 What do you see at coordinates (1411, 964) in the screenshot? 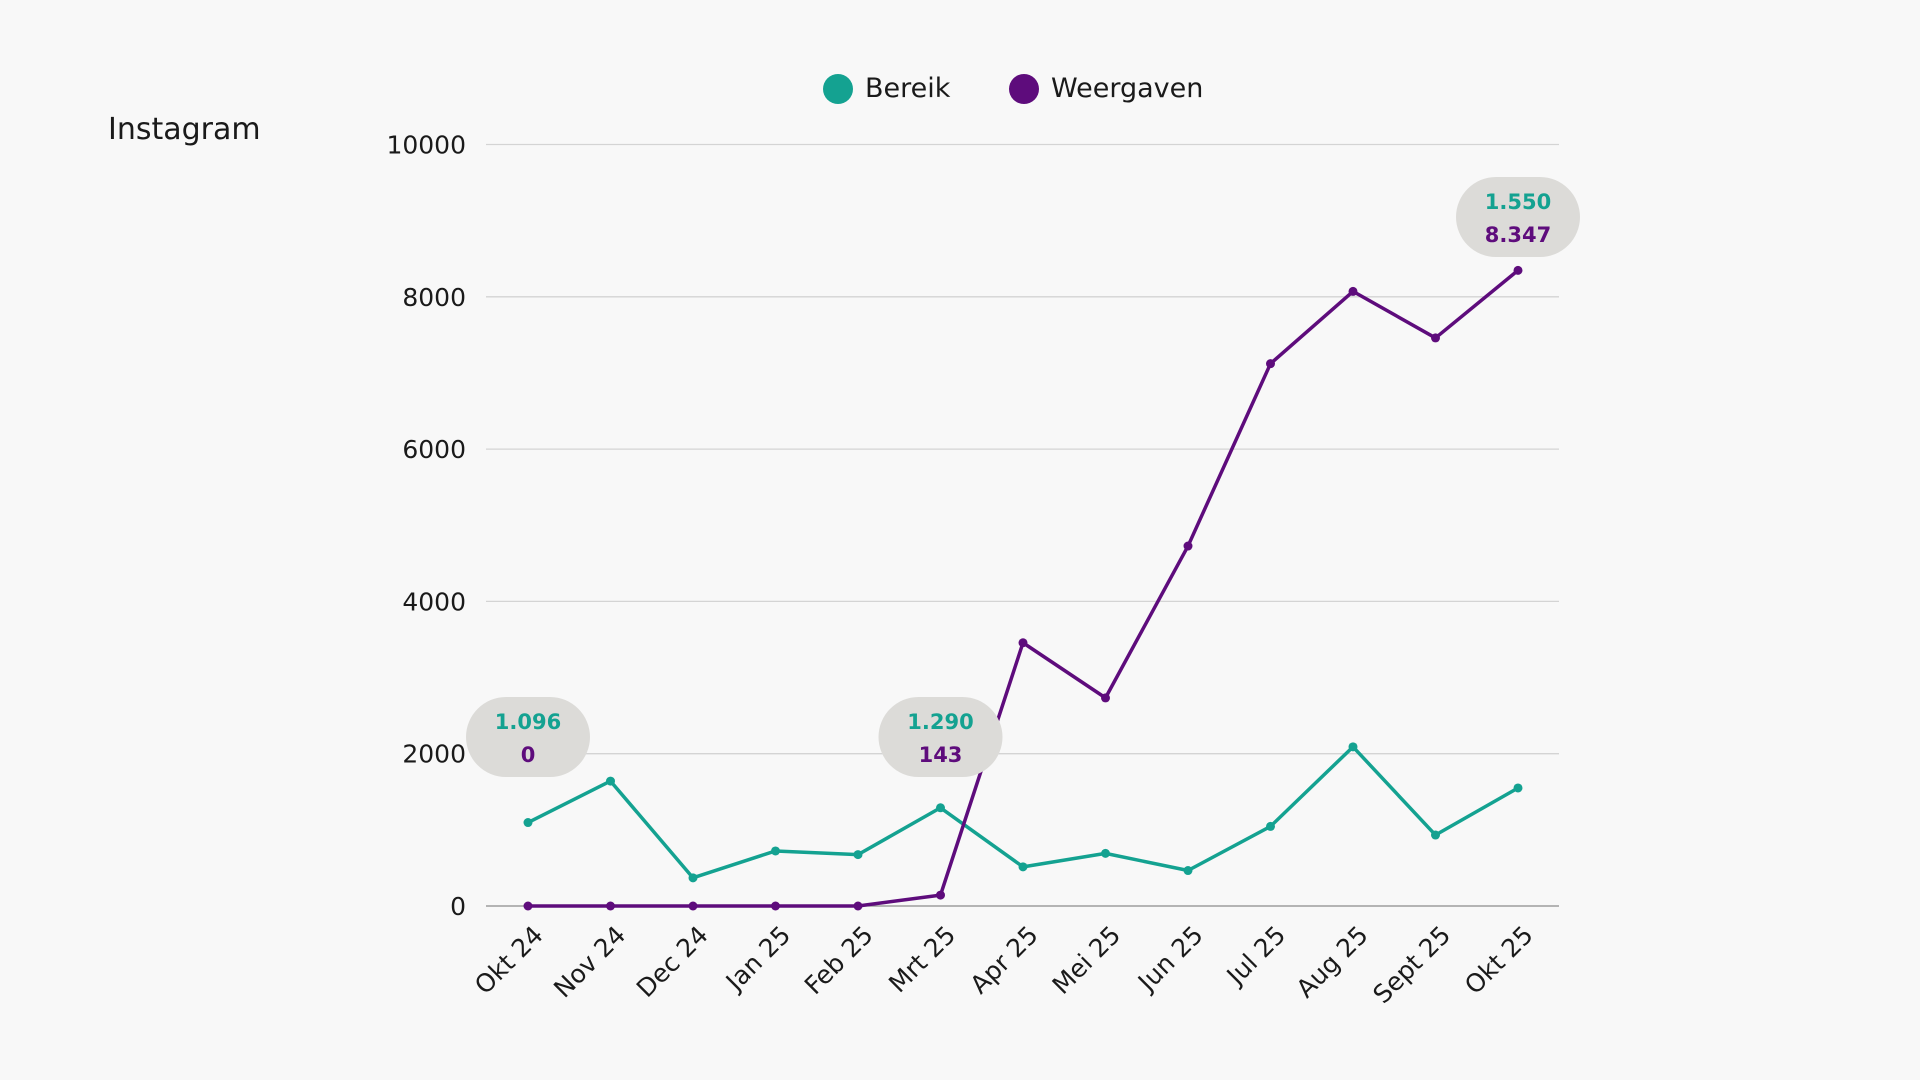
I see `x-tick-label: Sept 25` at bounding box center [1411, 964].